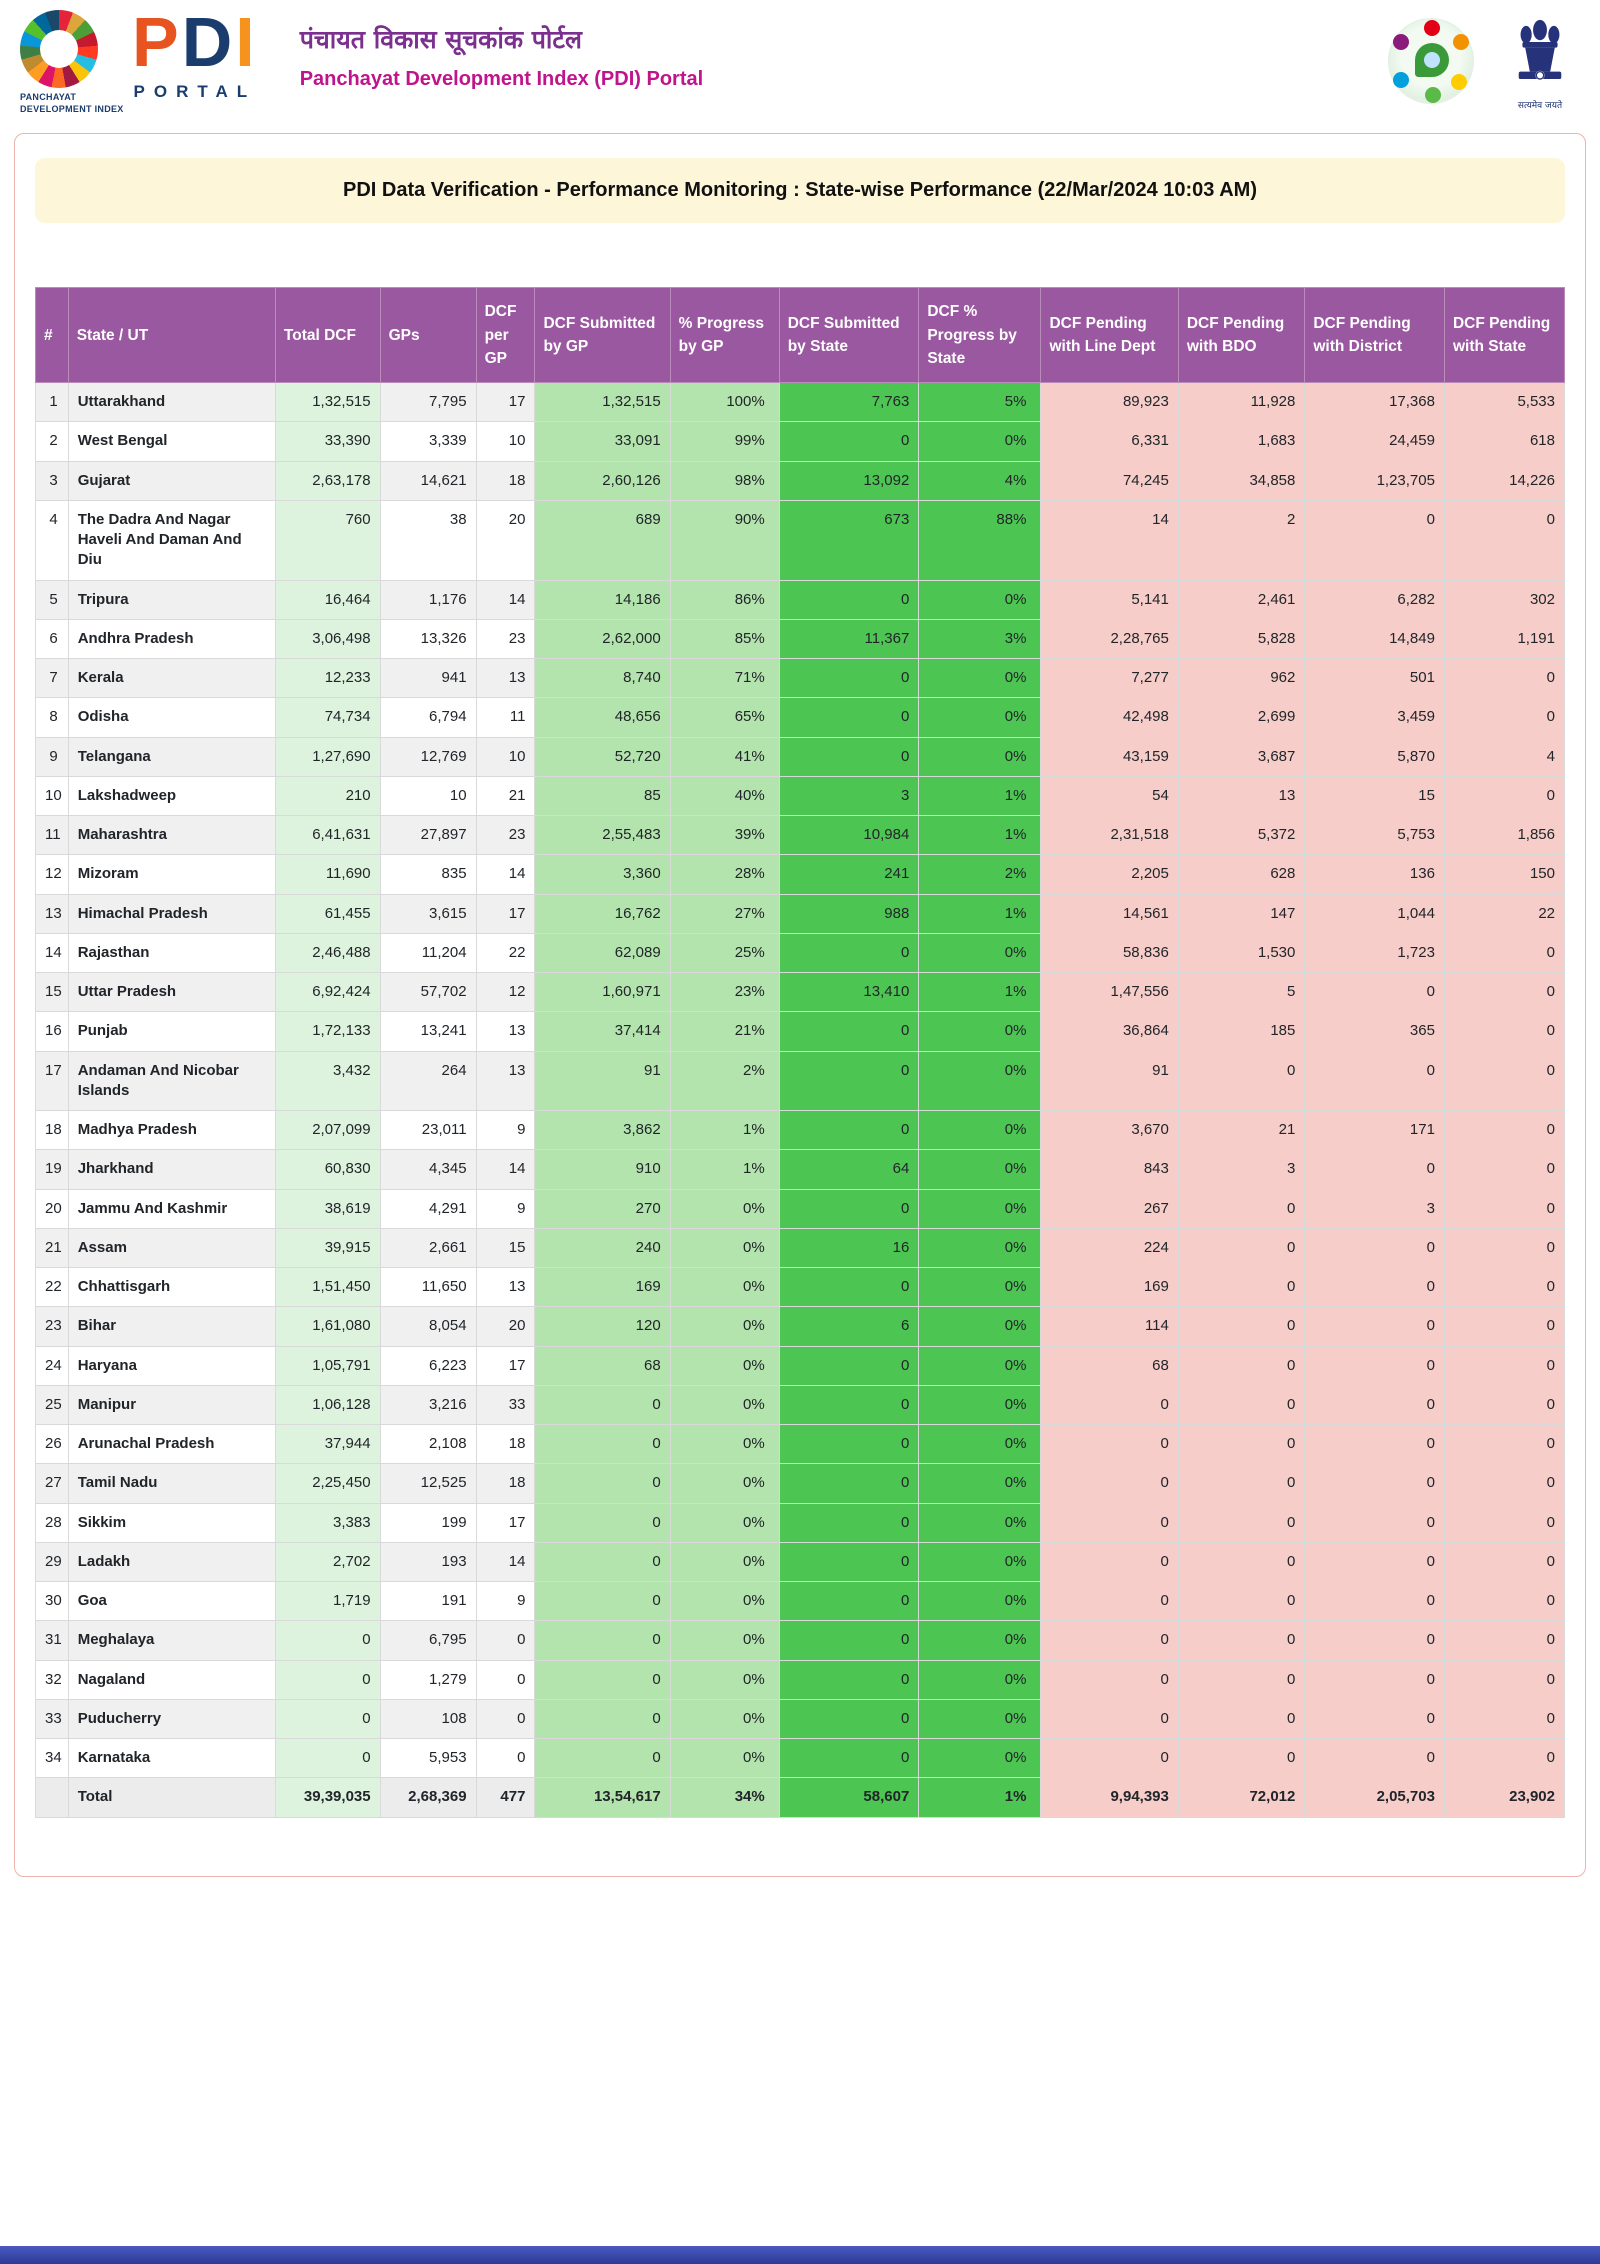  Describe the element at coordinates (327, 1208) in the screenshot. I see `cell-total-dcf: 38,619` at that location.